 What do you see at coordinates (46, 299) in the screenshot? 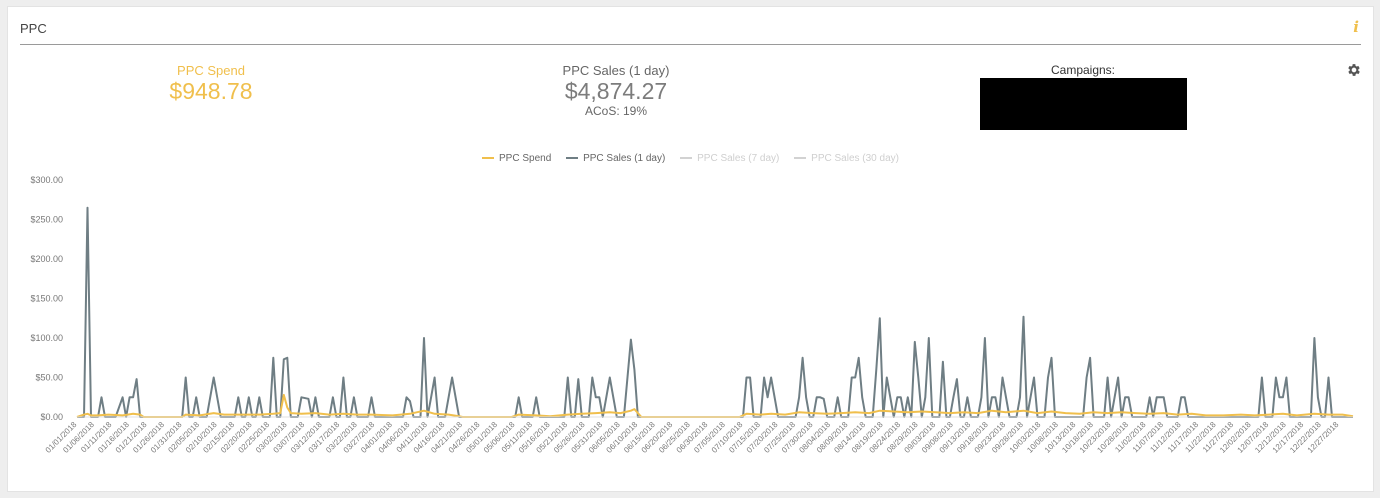
I see `y-tick-label: $150.00` at bounding box center [46, 299].